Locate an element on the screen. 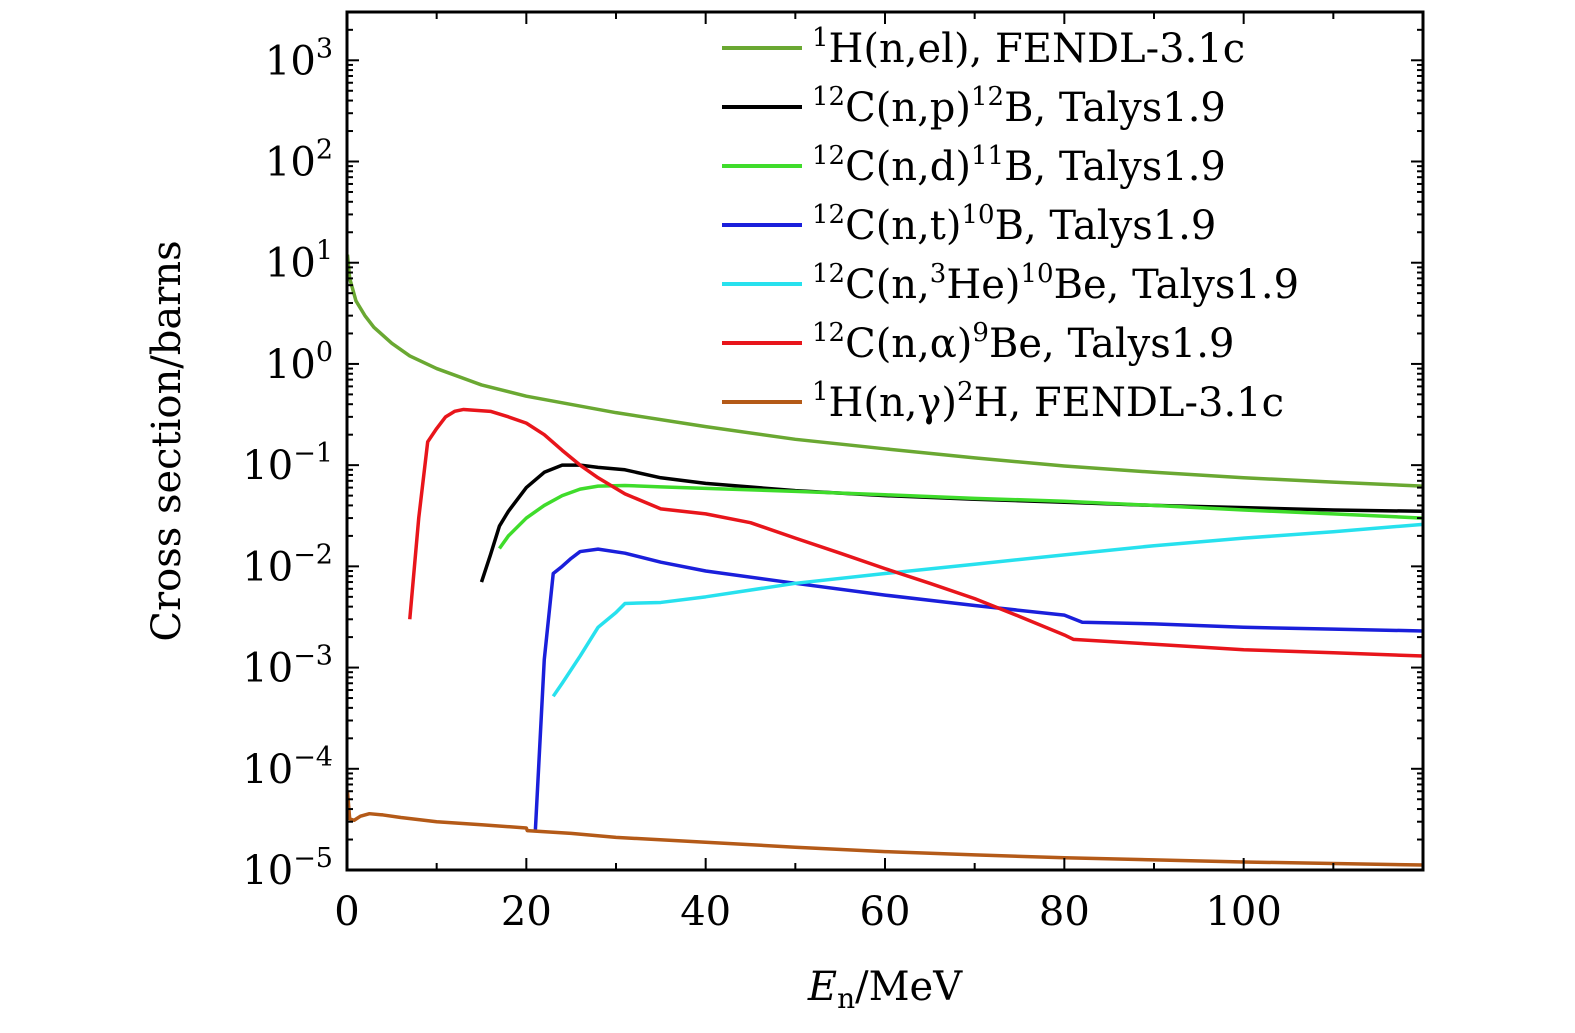 The height and width of the screenshot is (1033, 1575). y-tick-label: 10⁰ is located at coordinates (299, 362).